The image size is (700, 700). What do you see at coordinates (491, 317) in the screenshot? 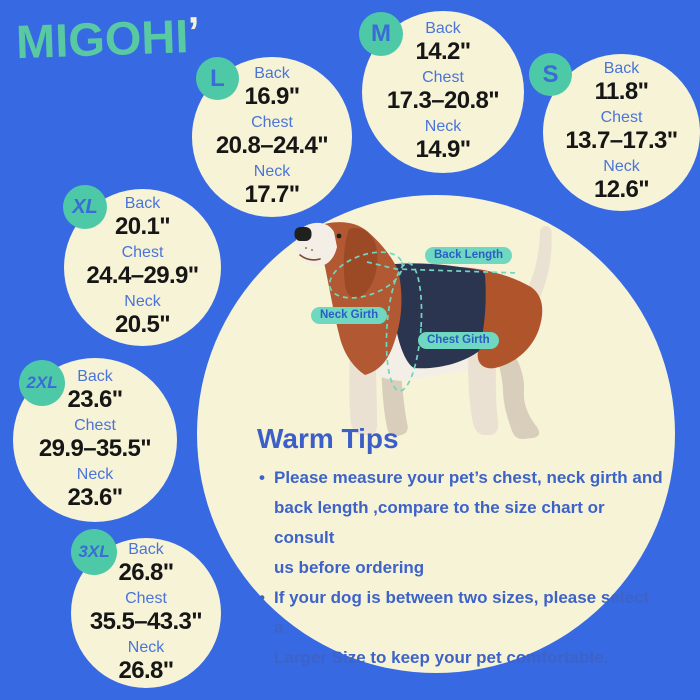
I see `dog-saddle-patch` at bounding box center [491, 317].